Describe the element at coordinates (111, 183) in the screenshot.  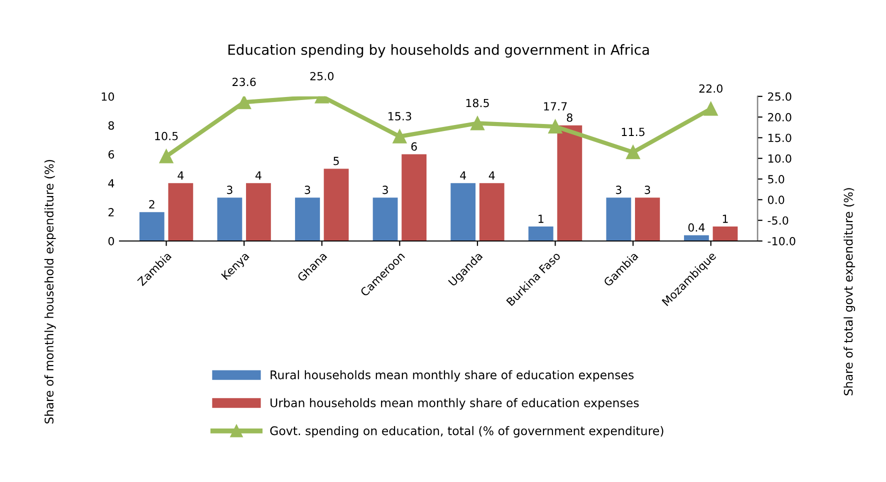
I see `y-tick-label: 4` at that location.